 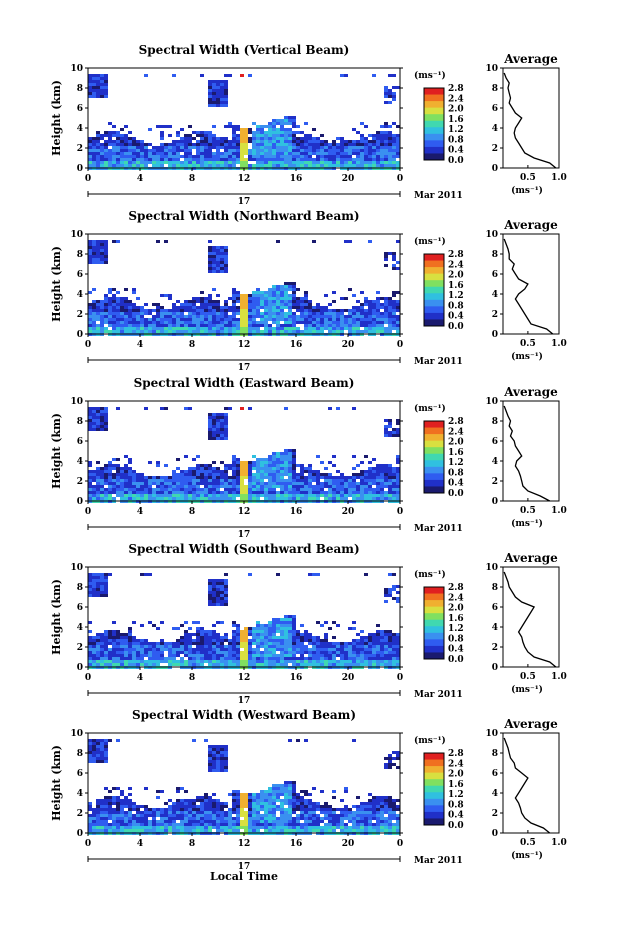 I want to click on colorbar-unit: (ms⁻¹), so click(x=430, y=75).